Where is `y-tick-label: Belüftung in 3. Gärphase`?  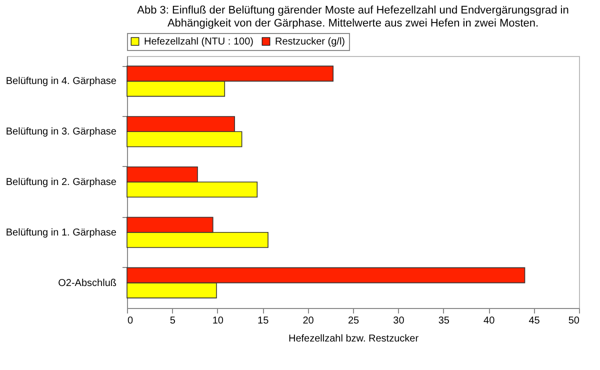
y-tick-label: Belüftung in 3. Gärphase is located at coordinates (61, 132).